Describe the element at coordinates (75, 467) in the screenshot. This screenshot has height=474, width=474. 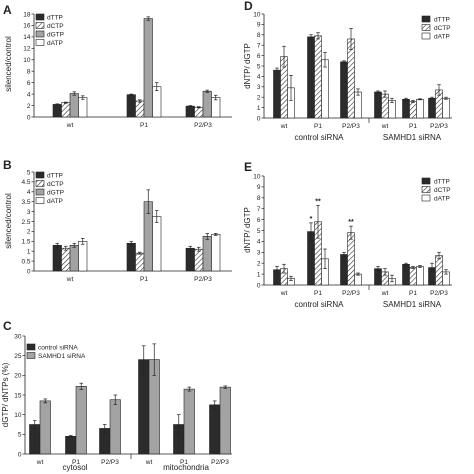
I see `group-label: cytosol` at that location.